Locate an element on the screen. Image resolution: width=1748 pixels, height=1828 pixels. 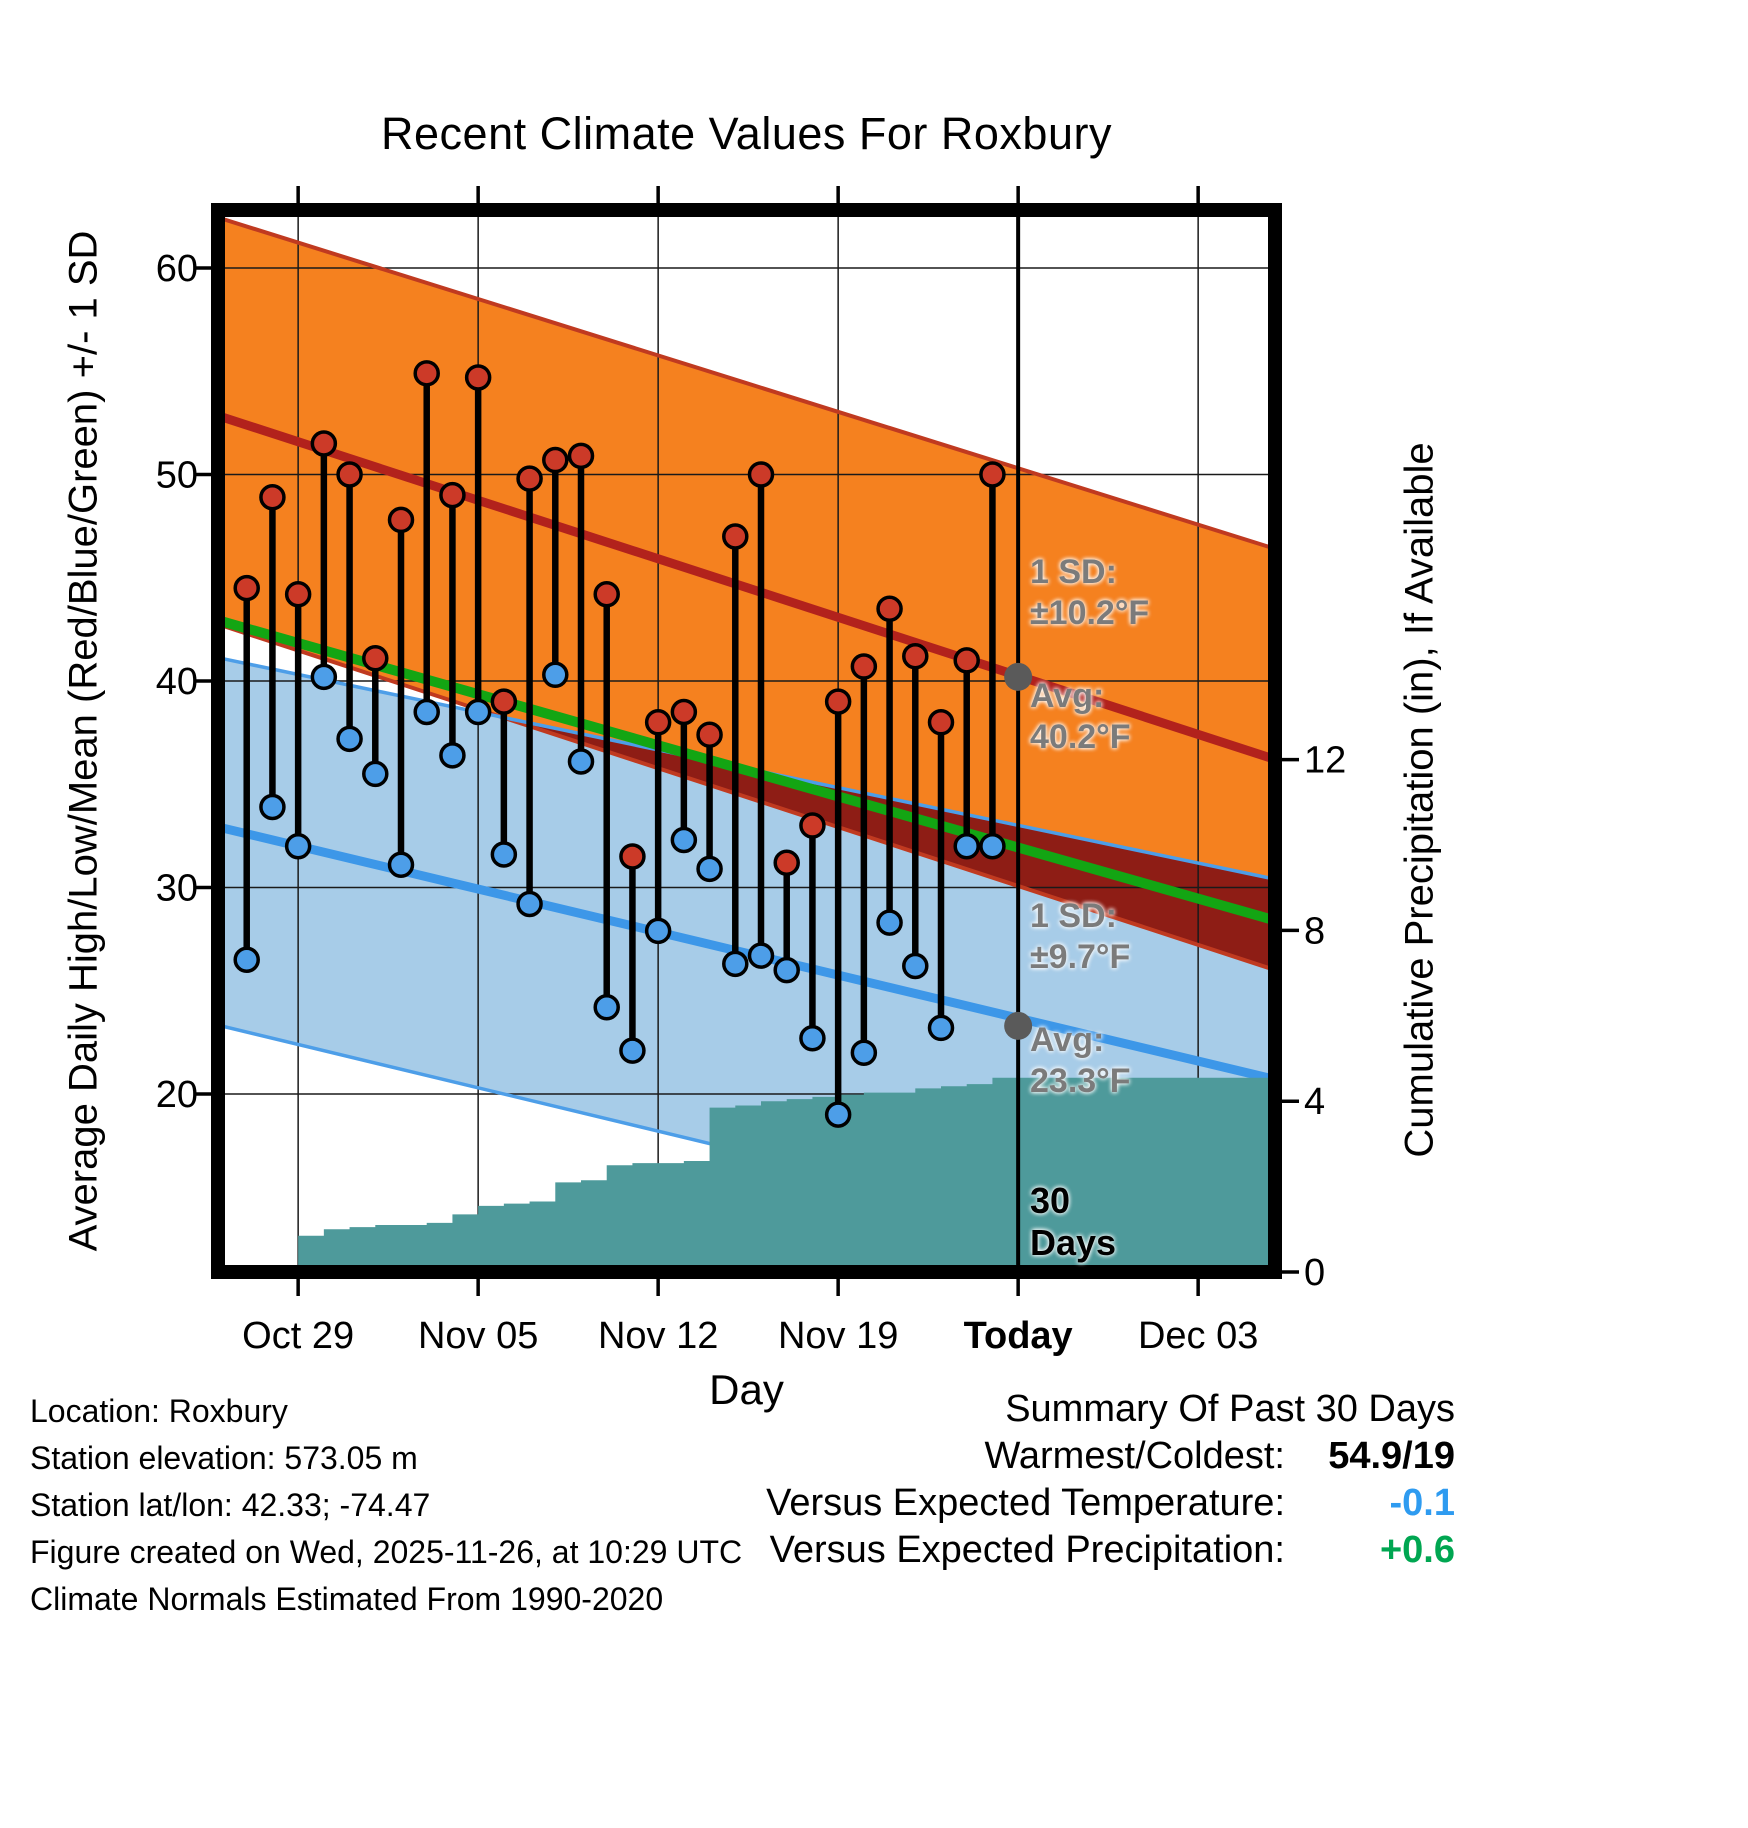
page-title: Recent Climate Values For Roxbury is located at coordinates (746, 133).